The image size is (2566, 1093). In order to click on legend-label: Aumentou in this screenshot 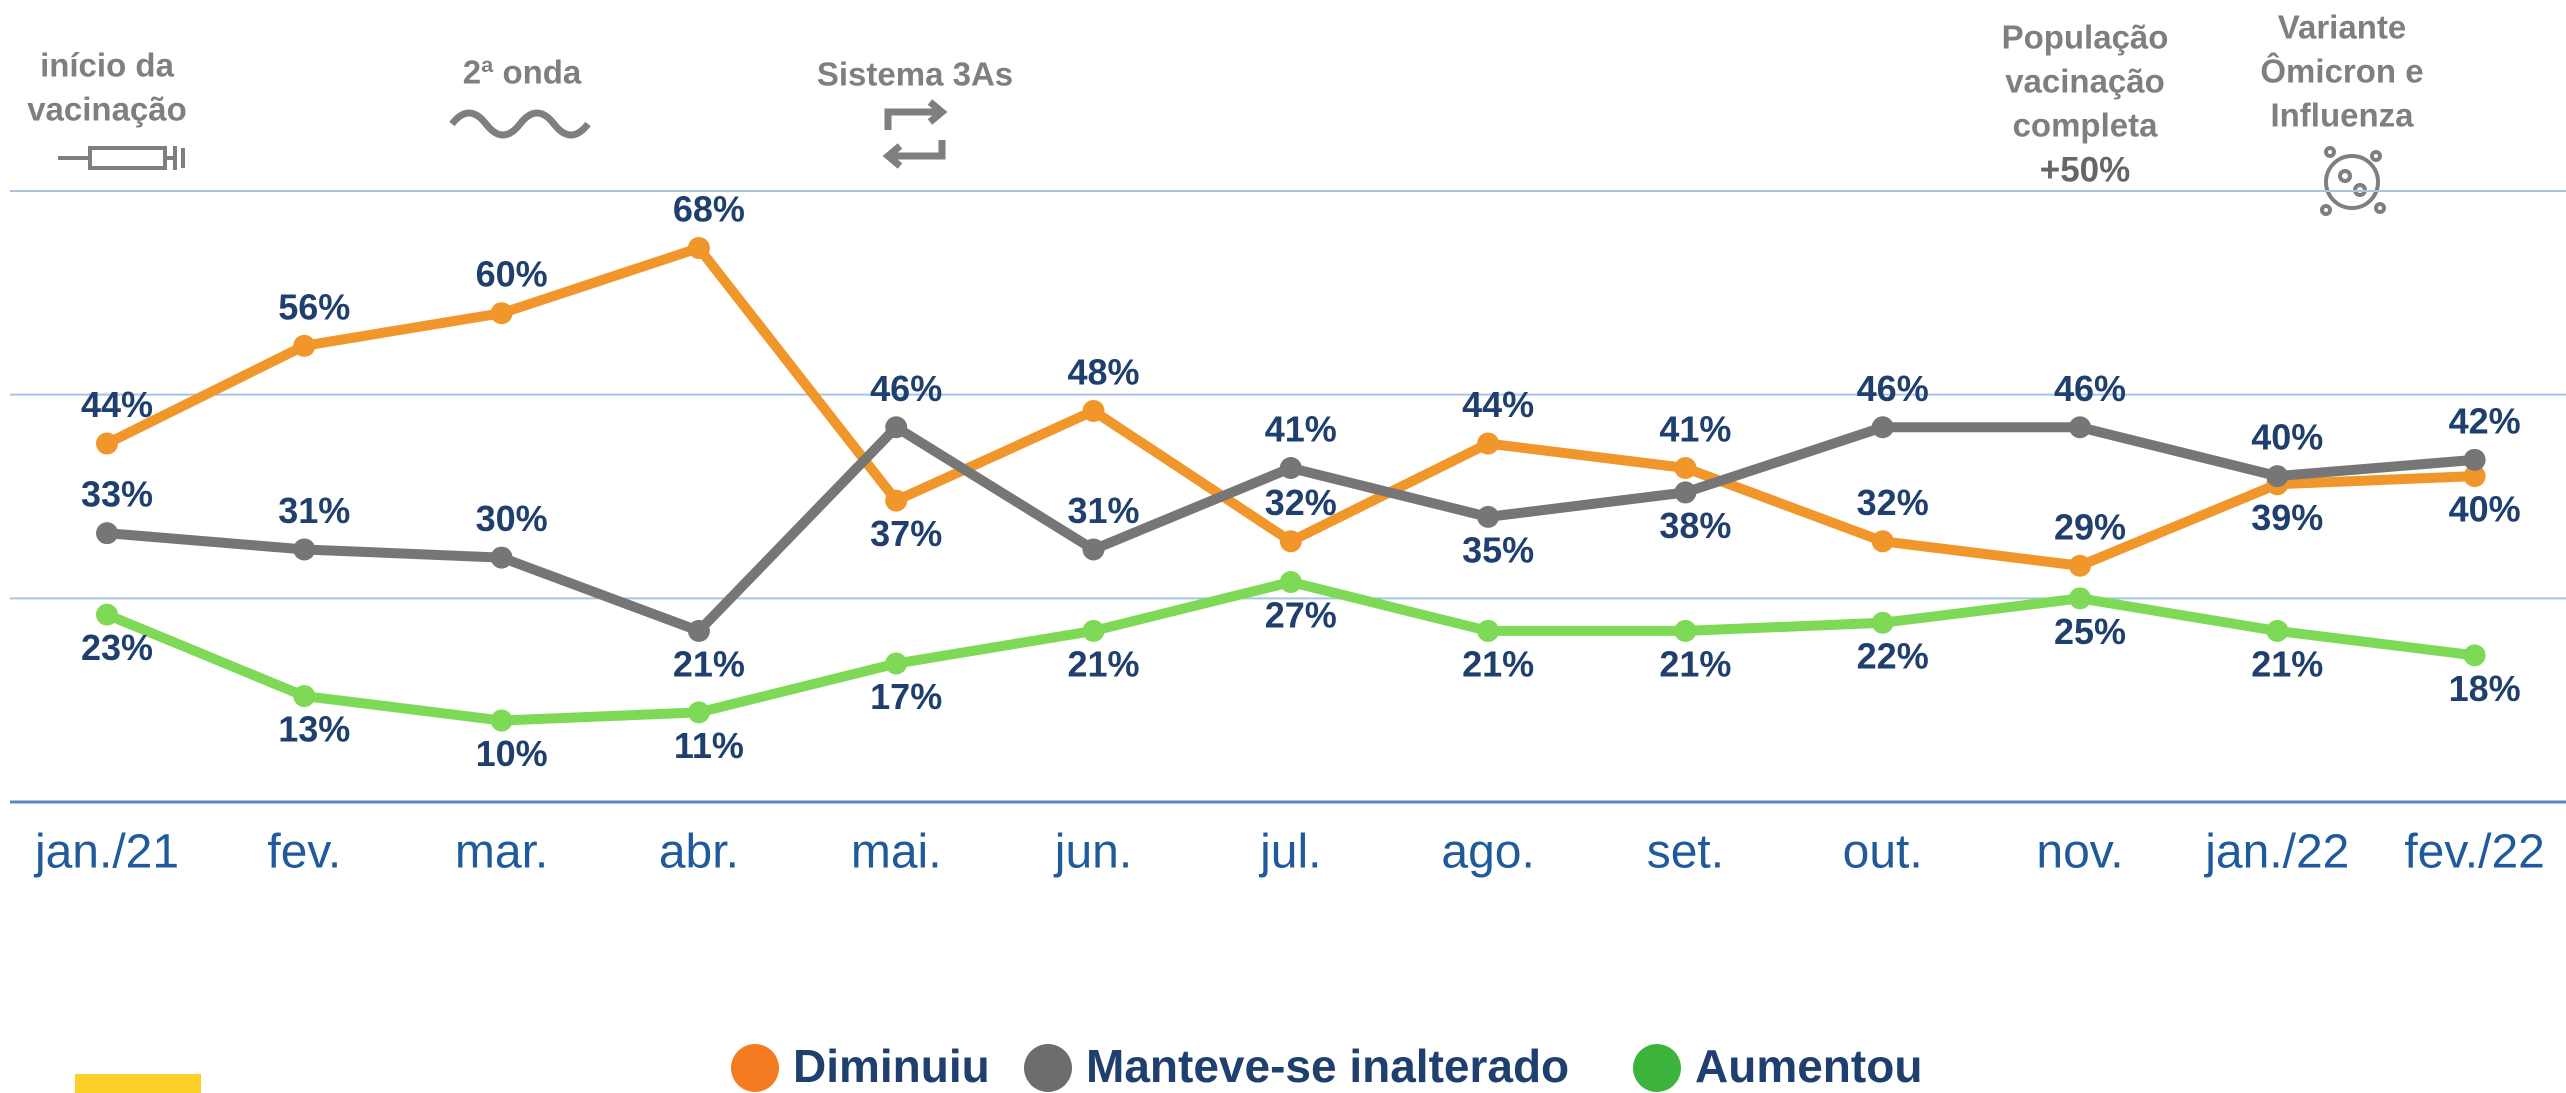, I will do `click(1808, 1066)`.